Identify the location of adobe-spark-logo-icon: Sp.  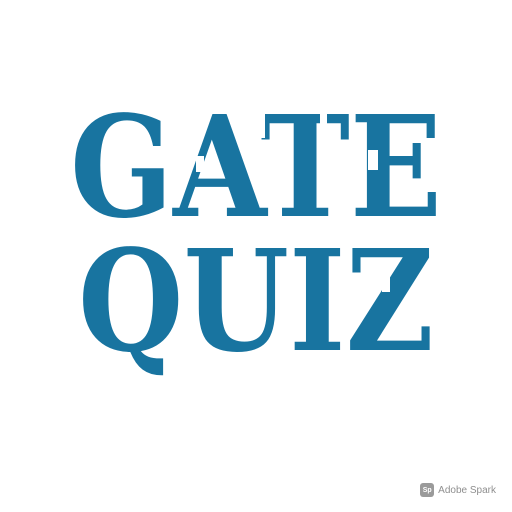
(427, 490).